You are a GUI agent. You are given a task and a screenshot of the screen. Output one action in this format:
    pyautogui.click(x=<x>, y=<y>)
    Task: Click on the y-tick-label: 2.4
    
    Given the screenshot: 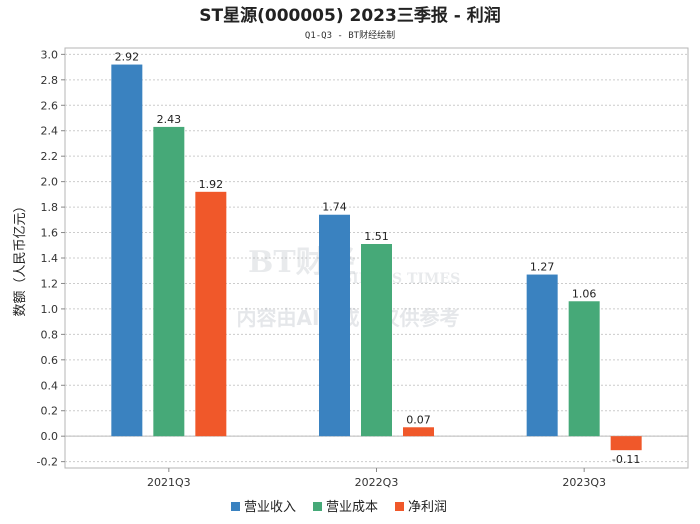 What is the action you would take?
    pyautogui.click(x=50, y=131)
    